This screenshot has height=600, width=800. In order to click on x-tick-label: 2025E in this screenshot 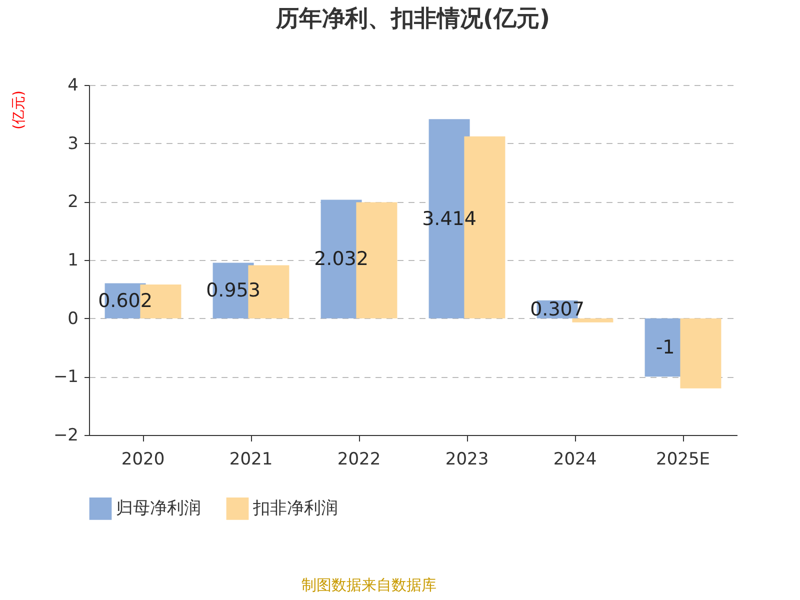, I will do `click(683, 460)`.